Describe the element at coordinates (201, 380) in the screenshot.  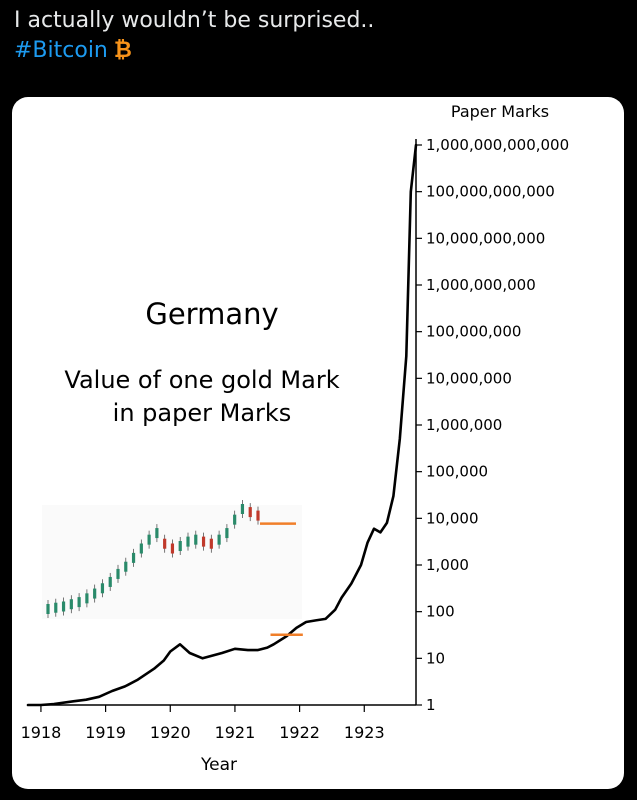
I see `chart-subtitle-line: Value of one gold Mark` at that location.